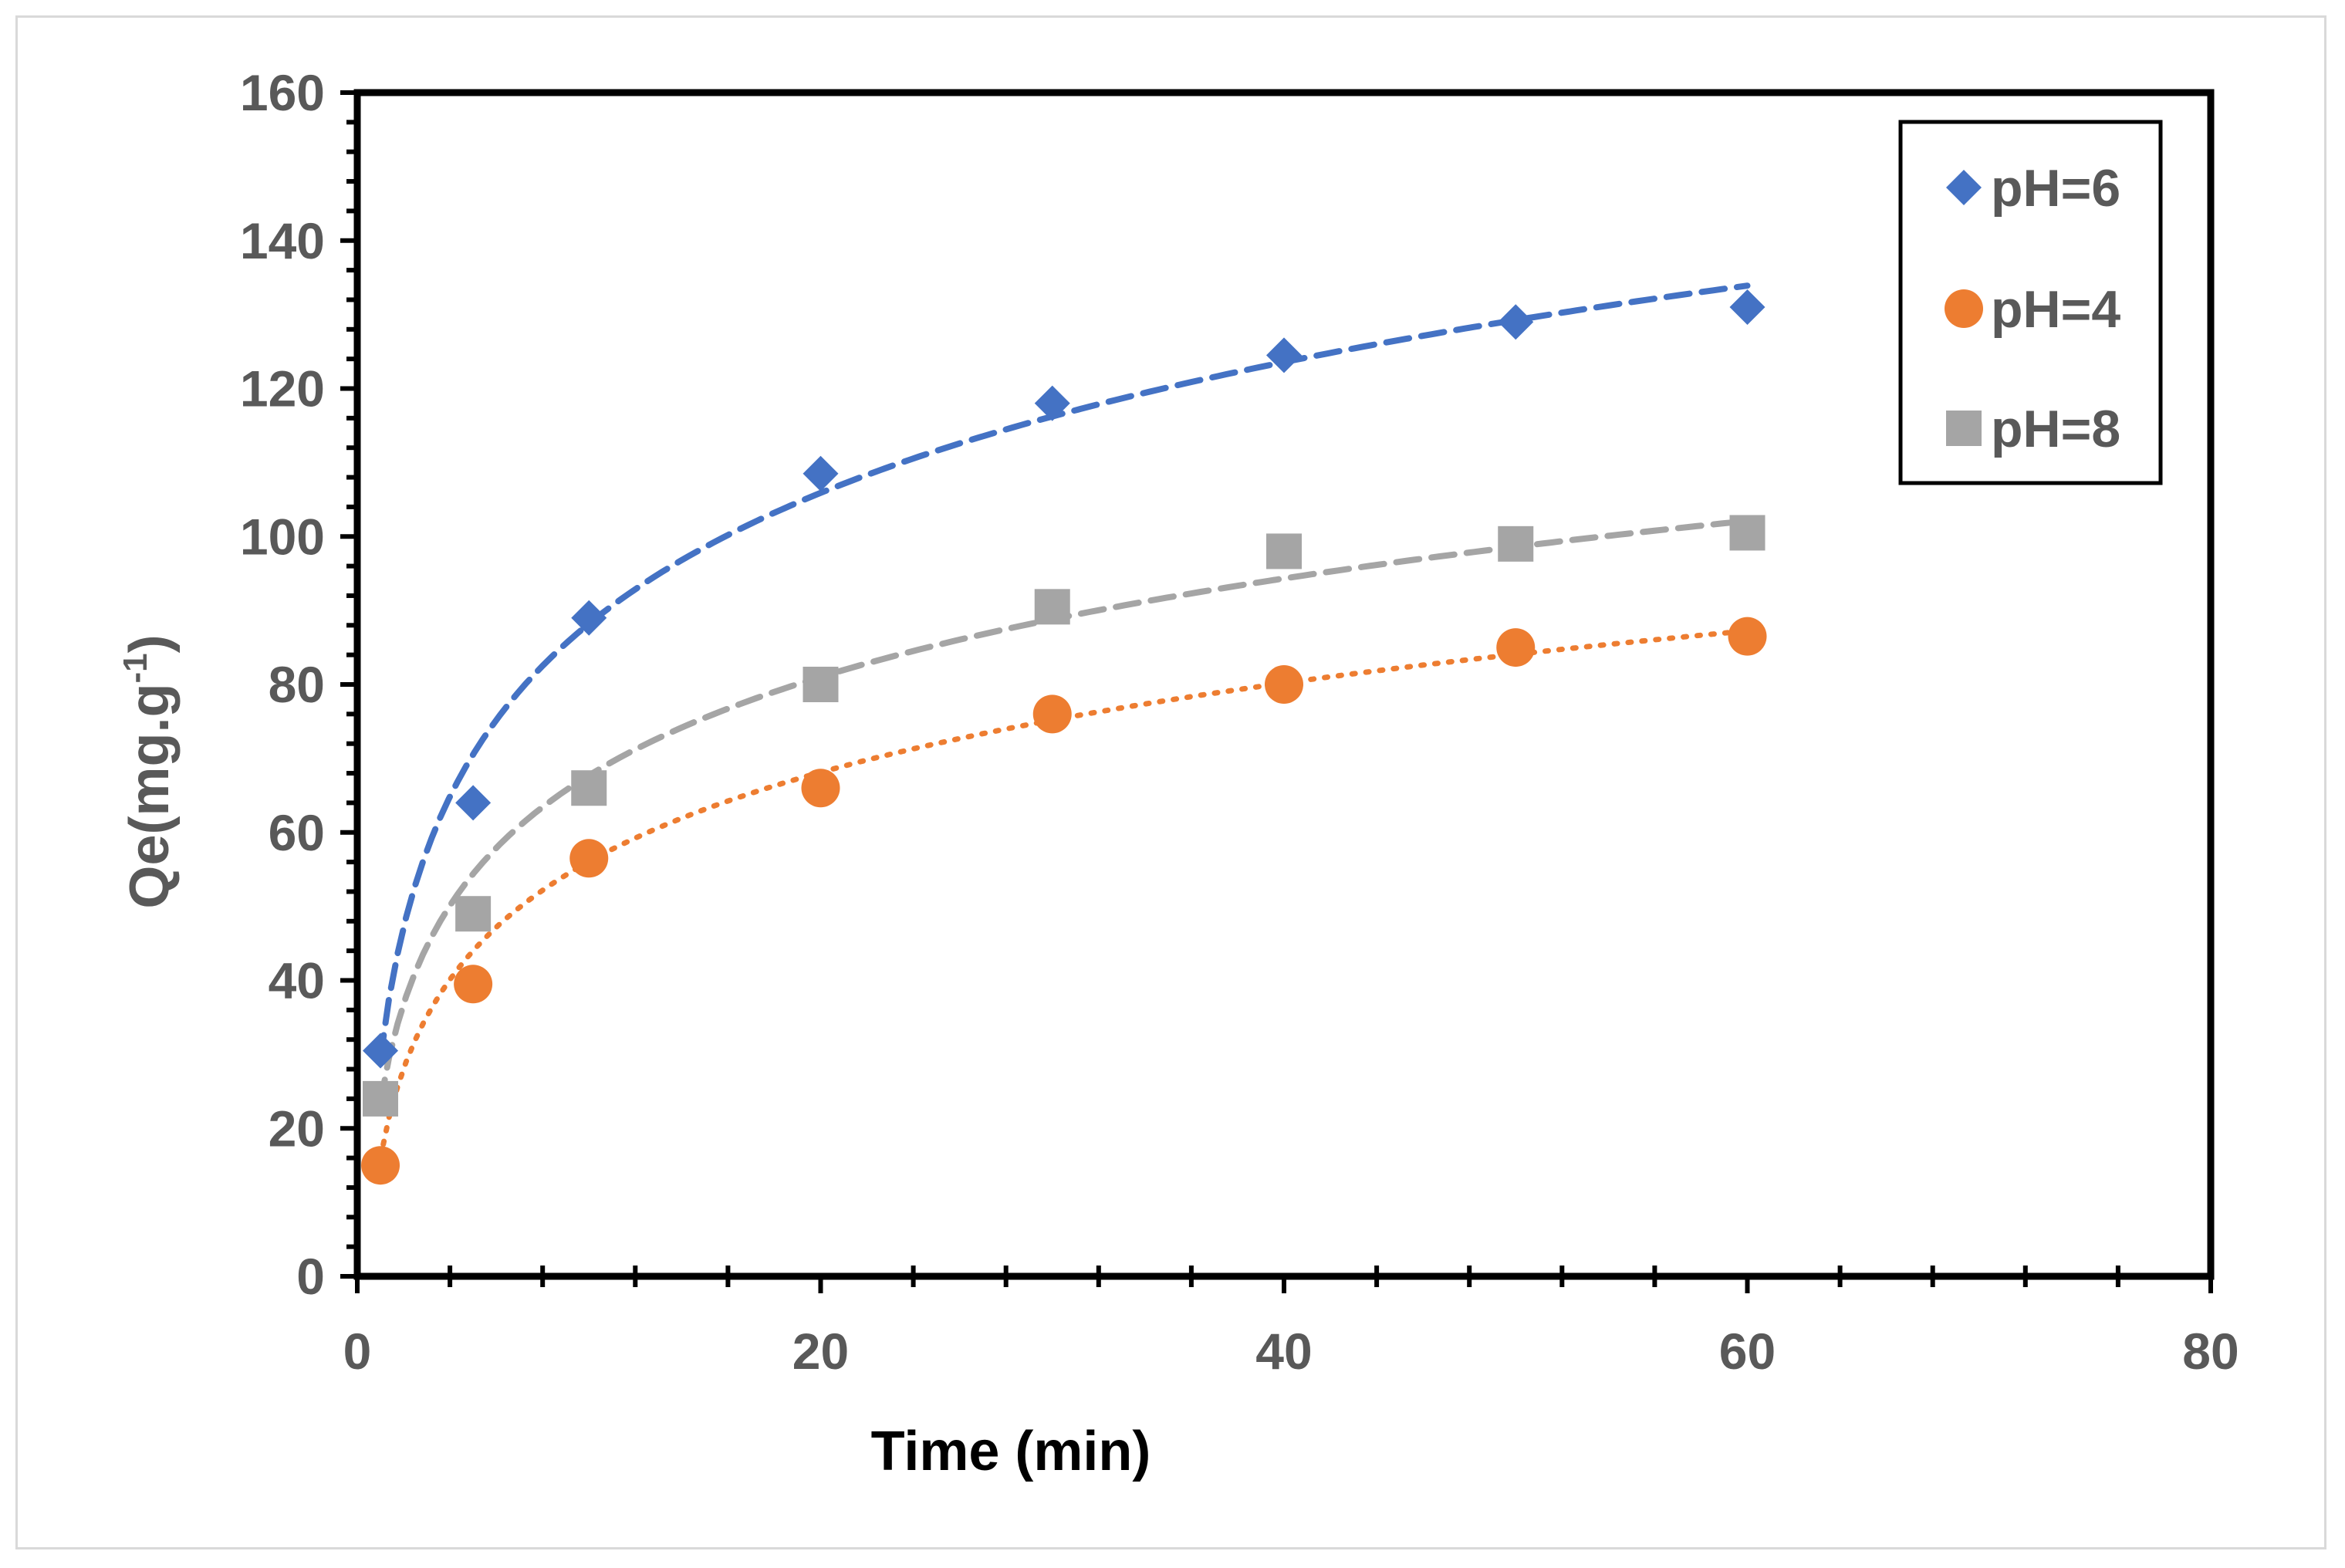 The image size is (2345, 1568). I want to click on y-tick-label: 60, so click(297, 832).